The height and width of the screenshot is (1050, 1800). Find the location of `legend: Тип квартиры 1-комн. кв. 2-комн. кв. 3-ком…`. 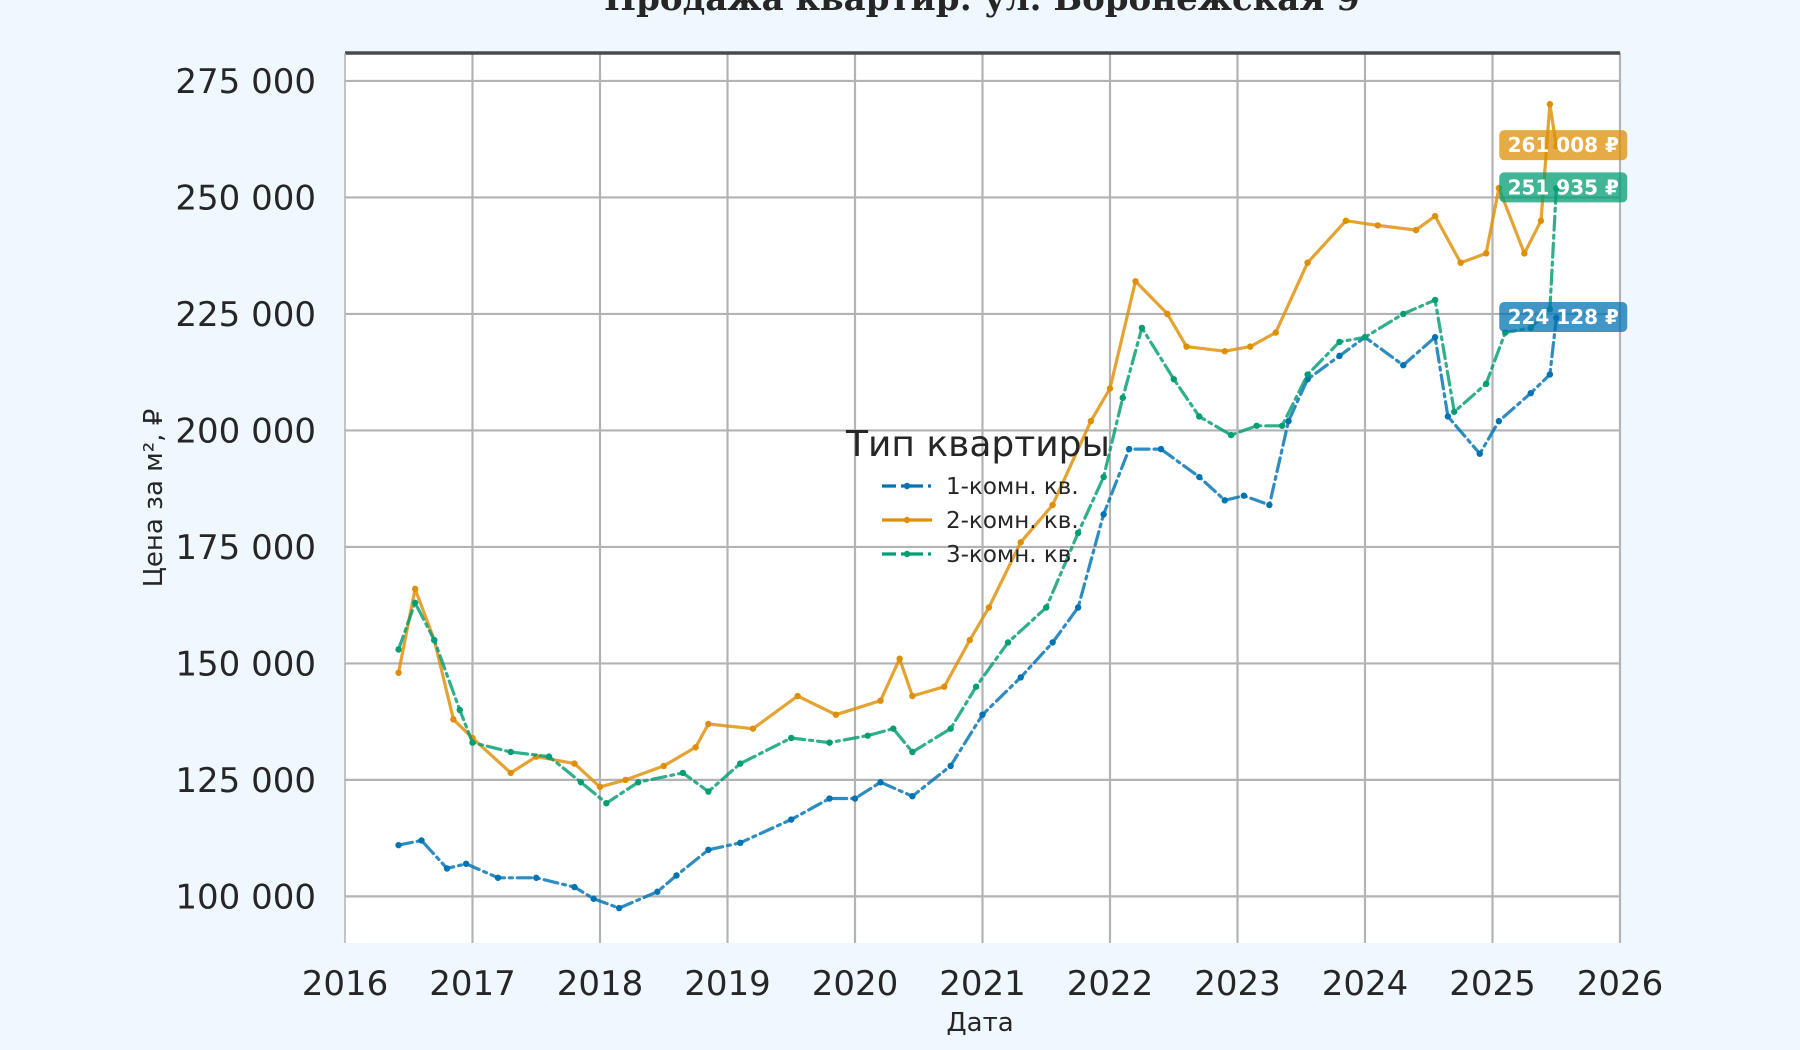

legend: Тип квартиры 1-комн. кв. 2-комн. кв. 3-ком… is located at coordinates (977, 496).